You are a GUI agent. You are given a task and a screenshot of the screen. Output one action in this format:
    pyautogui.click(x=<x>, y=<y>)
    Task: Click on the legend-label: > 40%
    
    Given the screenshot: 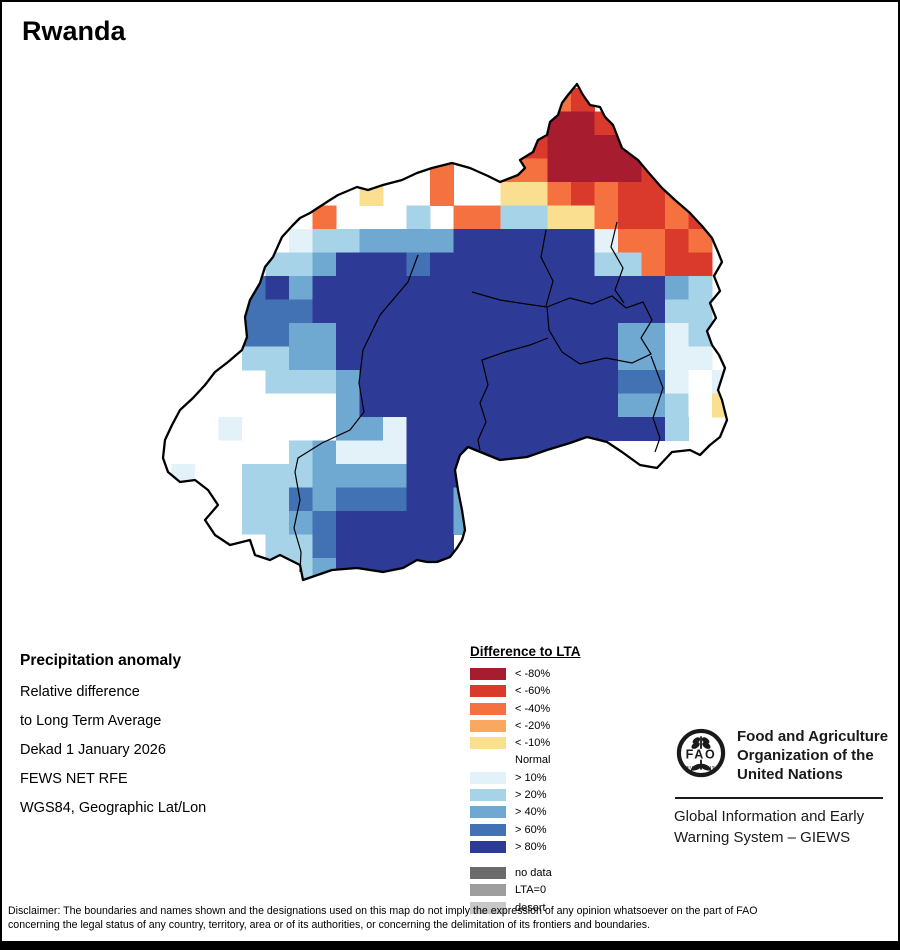 What is the action you would take?
    pyautogui.click(x=531, y=812)
    